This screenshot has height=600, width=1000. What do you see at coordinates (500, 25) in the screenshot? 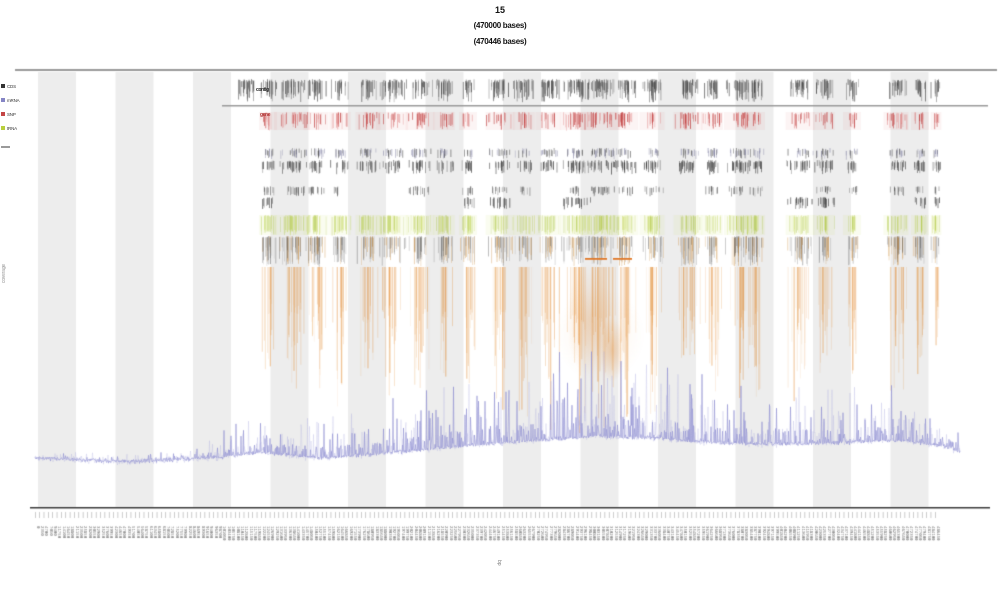
I see `chart-subtitle-1: (470000 bases)` at bounding box center [500, 25].